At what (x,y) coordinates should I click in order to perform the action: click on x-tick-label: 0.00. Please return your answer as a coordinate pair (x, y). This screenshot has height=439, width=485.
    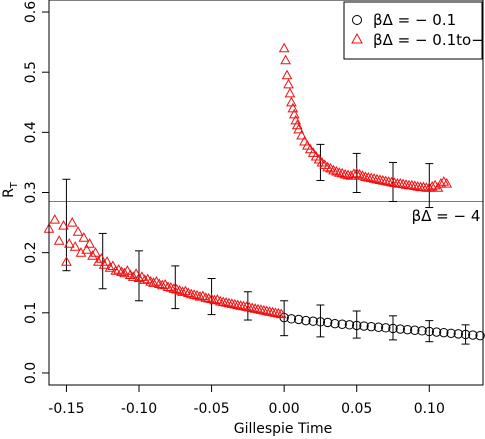
    Looking at the image, I should click on (284, 409).